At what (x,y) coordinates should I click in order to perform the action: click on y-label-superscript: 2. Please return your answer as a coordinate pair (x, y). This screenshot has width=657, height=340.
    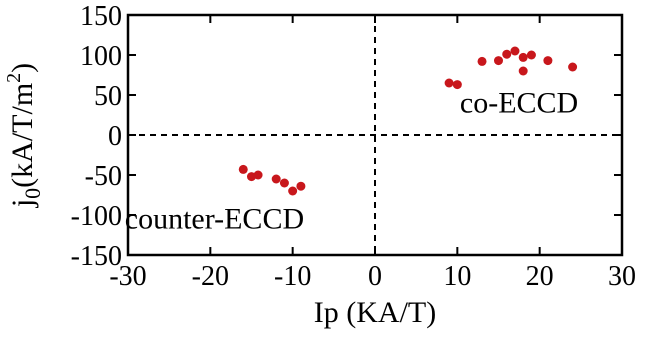
    Looking at the image, I should click on (14, 78).